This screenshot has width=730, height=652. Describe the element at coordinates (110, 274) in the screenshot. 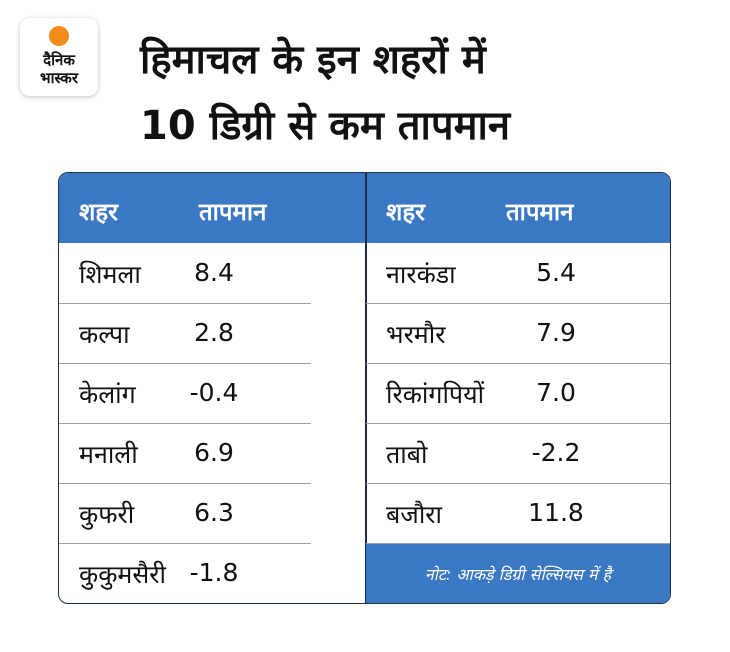

I see `city-name: शिमला` at that location.